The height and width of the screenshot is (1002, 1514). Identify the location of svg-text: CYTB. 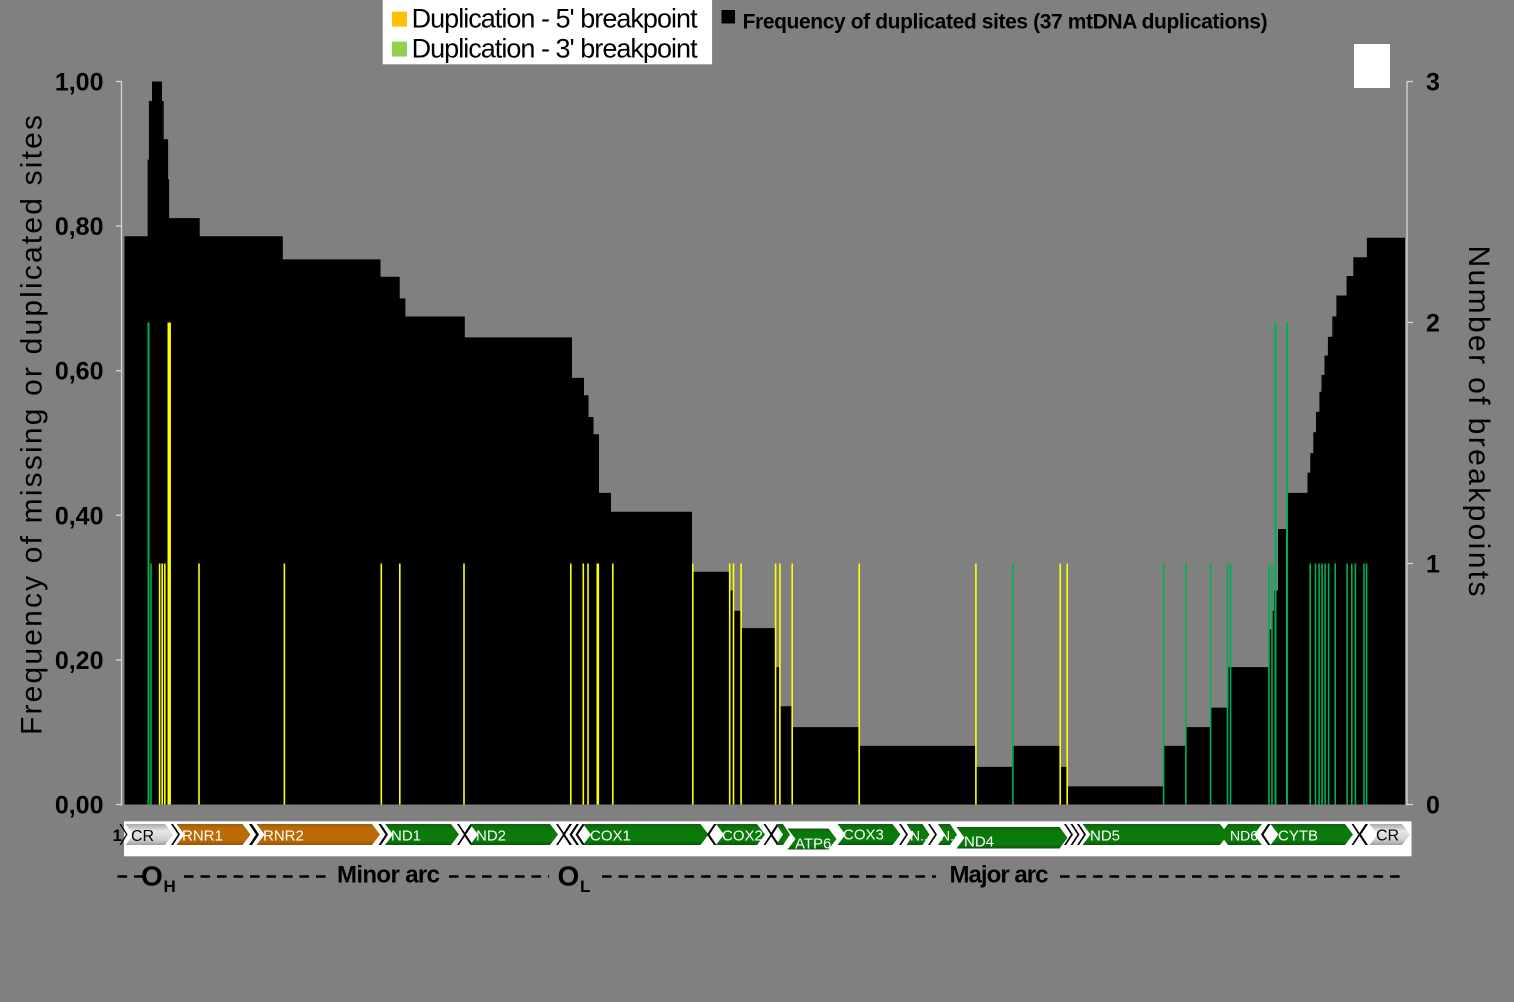
(1298, 836).